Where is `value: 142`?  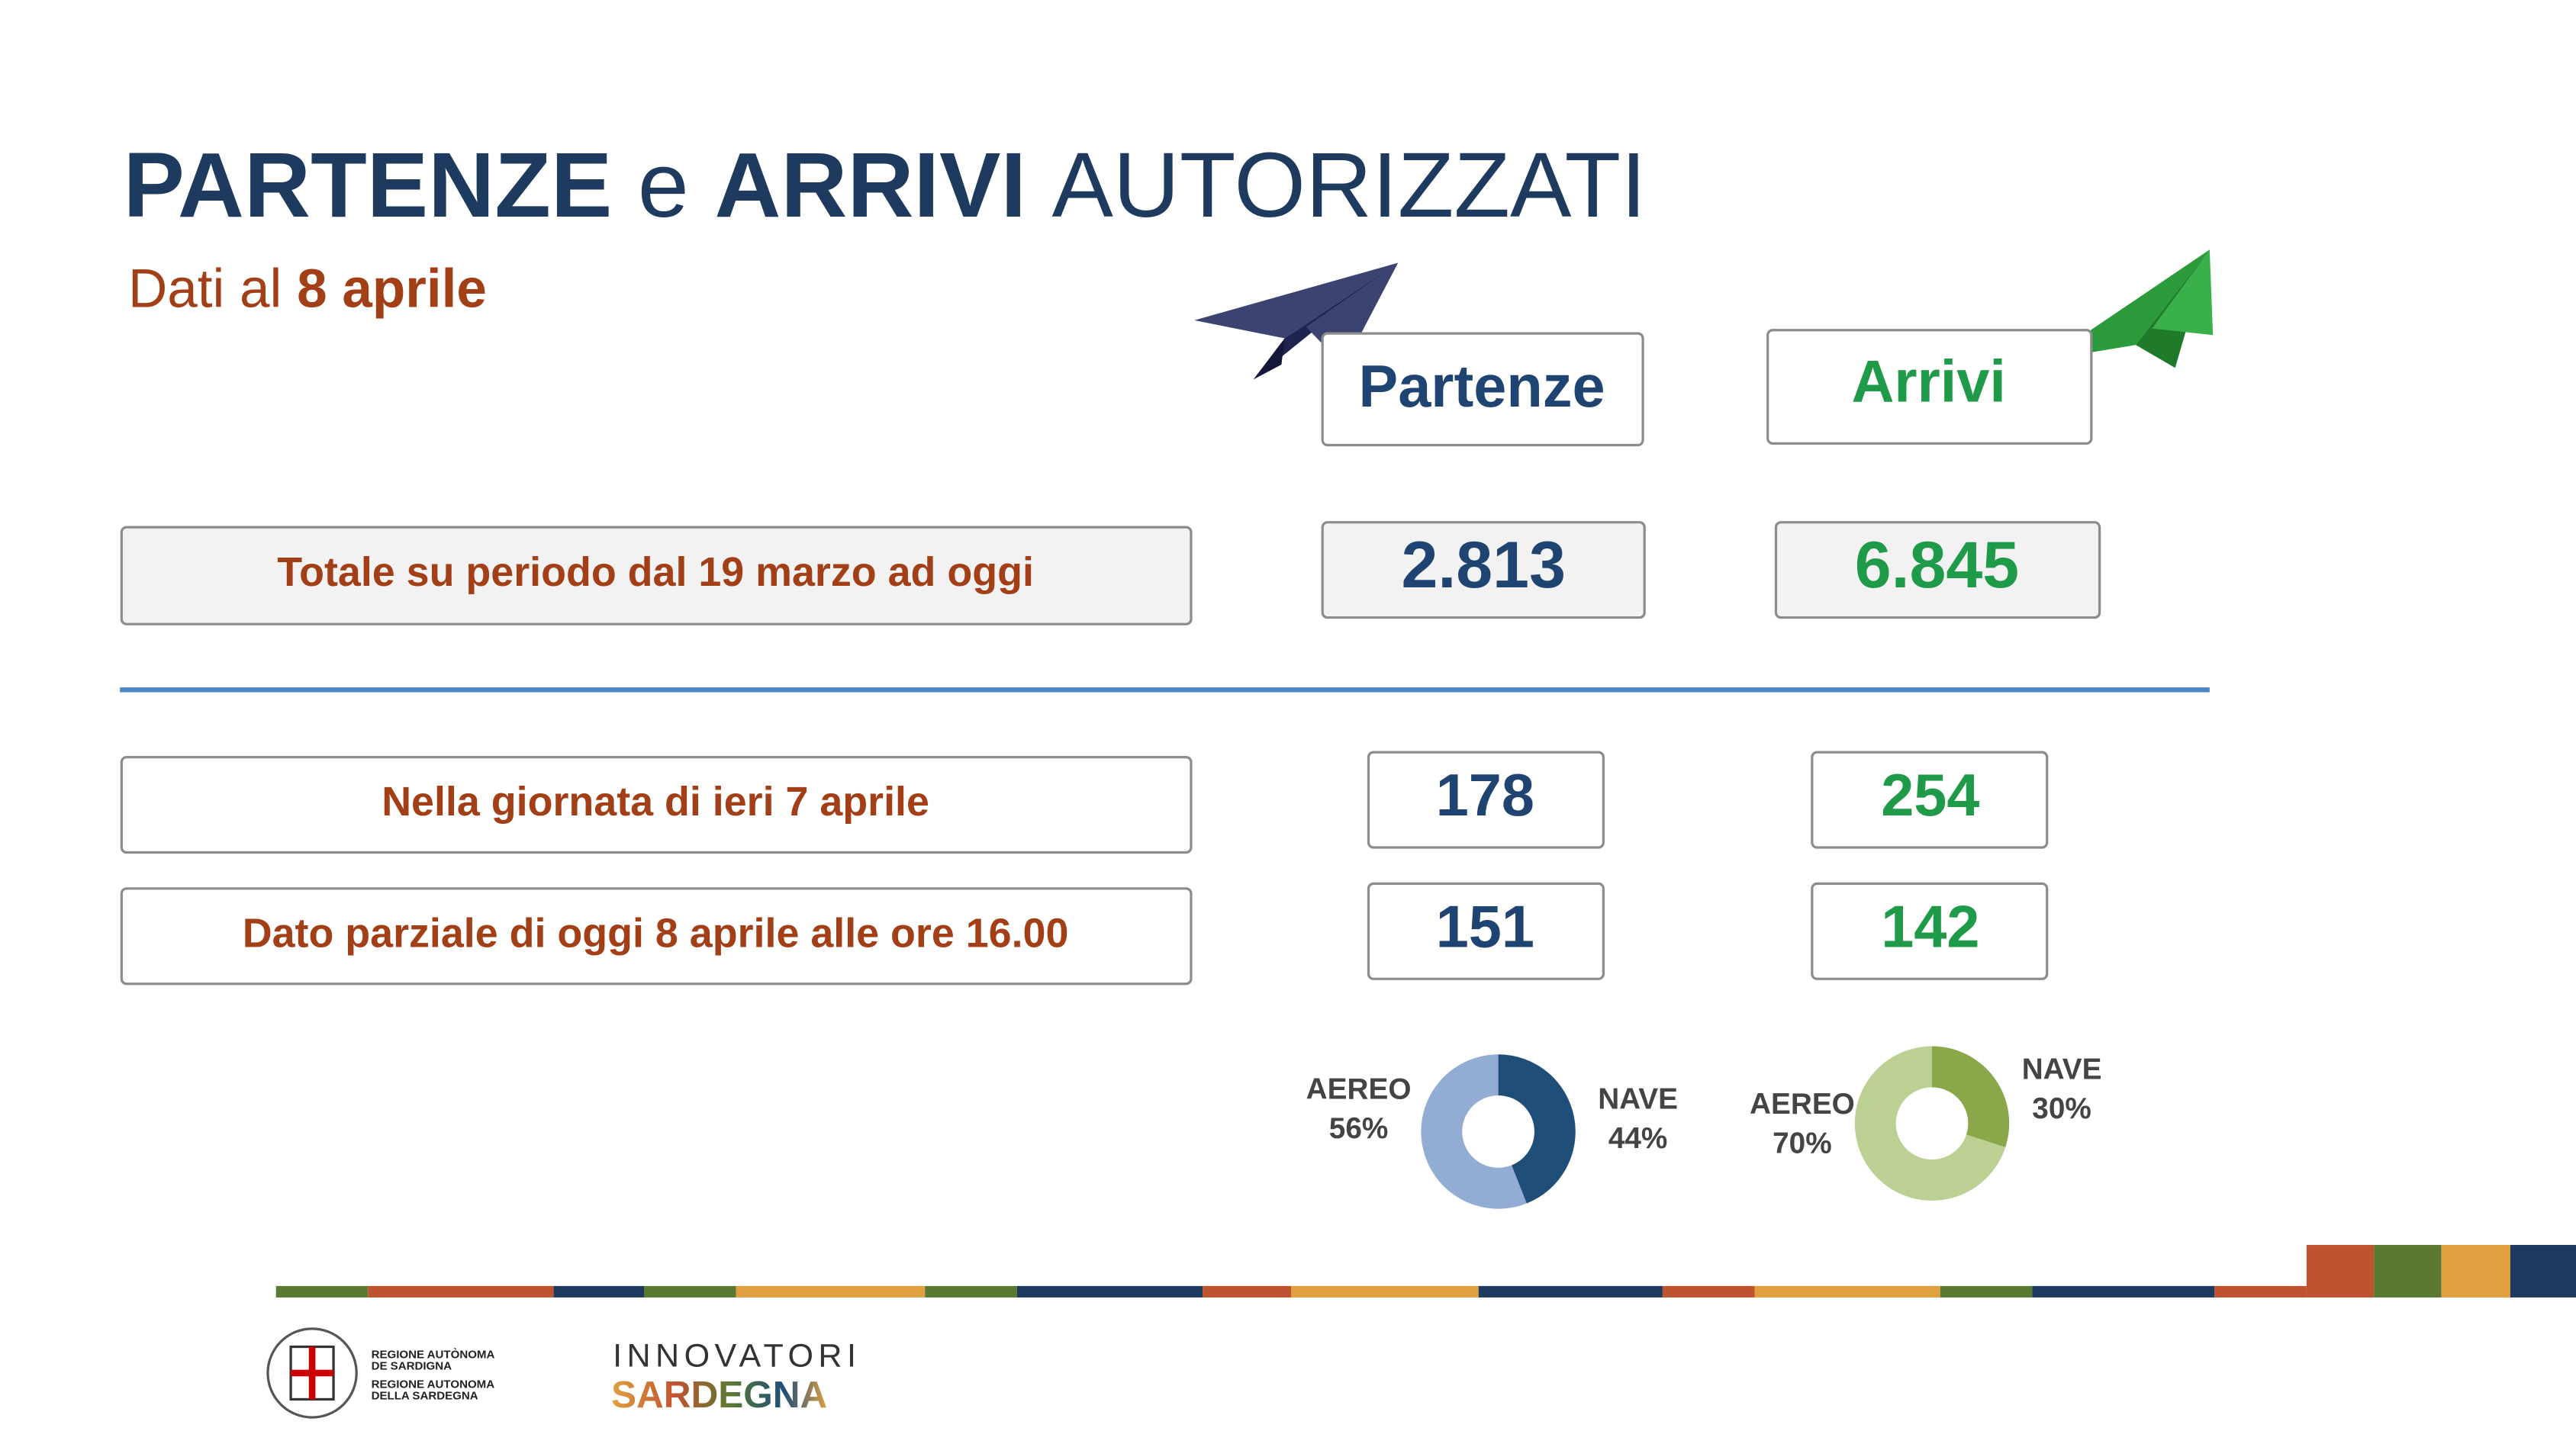 value: 142 is located at coordinates (1930, 927).